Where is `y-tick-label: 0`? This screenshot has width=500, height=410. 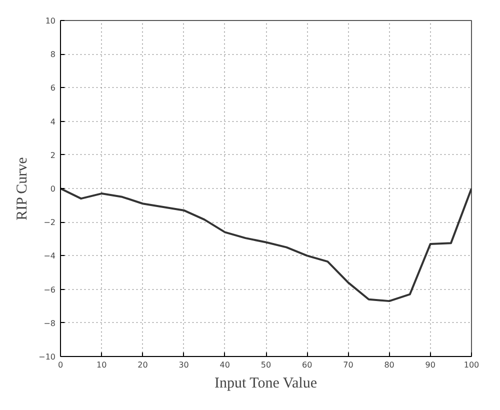
y-tick-label: 0 is located at coordinates (53, 189).